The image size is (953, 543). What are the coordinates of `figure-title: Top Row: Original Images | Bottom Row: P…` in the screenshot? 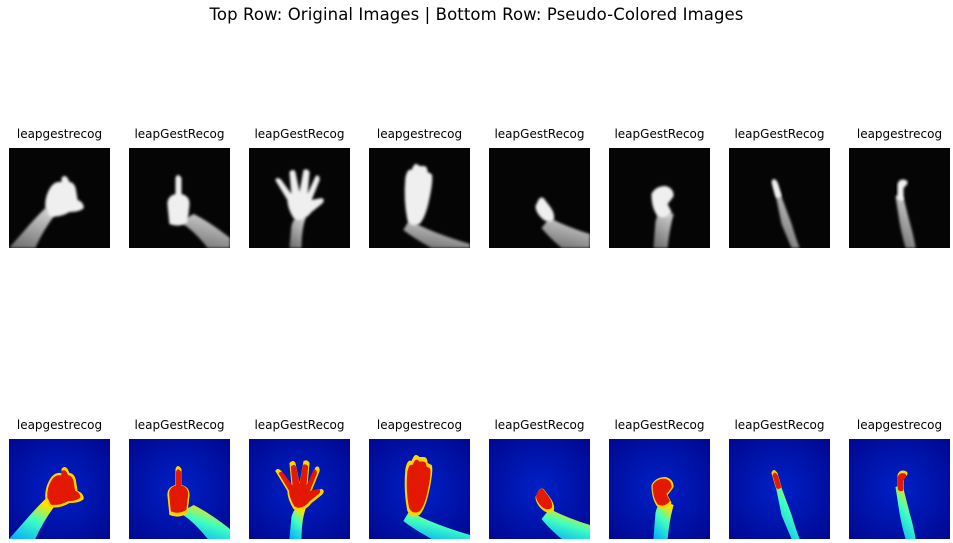 It's located at (476, 14).